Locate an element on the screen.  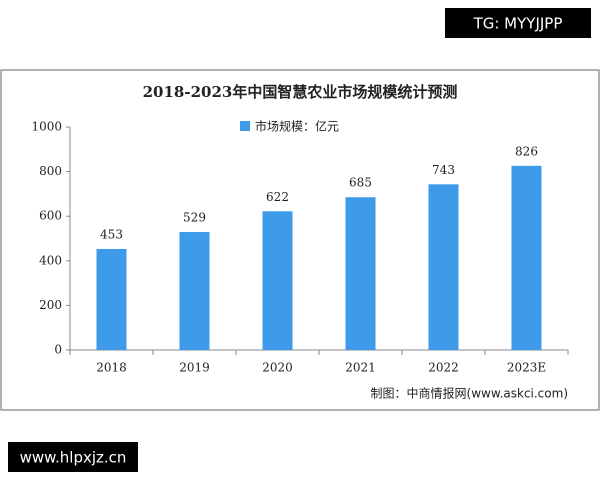
legend-label: 市场规模：亿元 is located at coordinates (297, 126).